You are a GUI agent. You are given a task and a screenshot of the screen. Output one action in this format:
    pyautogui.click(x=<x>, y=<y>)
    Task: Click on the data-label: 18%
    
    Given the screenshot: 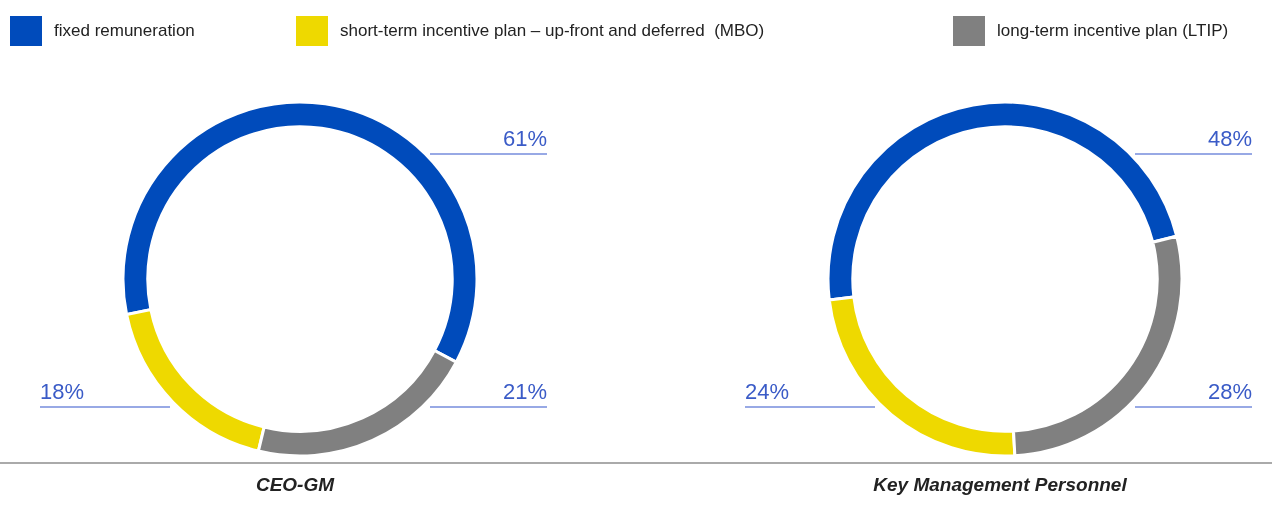 What is the action you would take?
    pyautogui.click(x=62, y=391)
    